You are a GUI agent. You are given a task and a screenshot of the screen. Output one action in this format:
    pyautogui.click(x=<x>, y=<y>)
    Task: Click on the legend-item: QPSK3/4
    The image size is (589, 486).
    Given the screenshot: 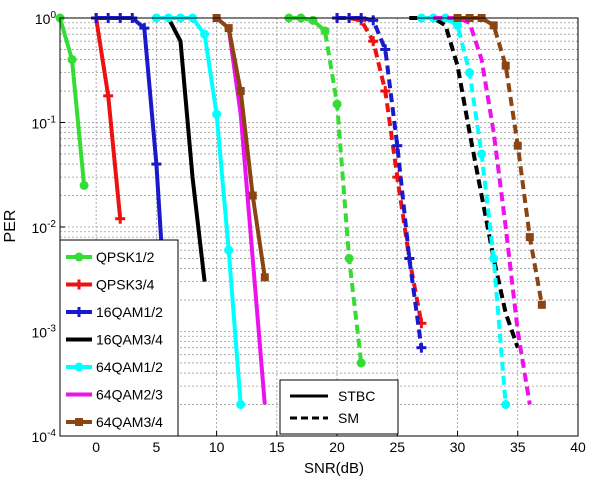 What is the action you would take?
    pyautogui.click(x=110, y=285)
    